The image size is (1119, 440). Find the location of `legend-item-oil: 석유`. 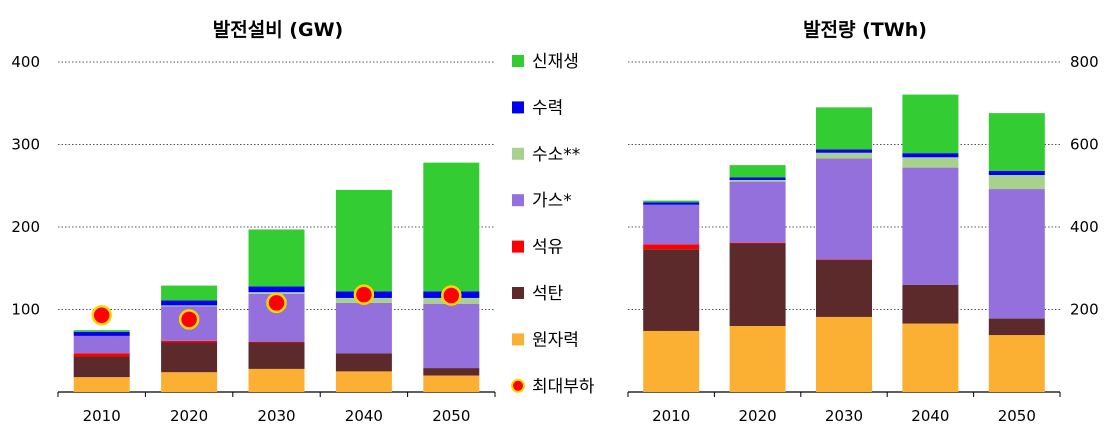

legend-item-oil: 석유 is located at coordinates (537, 248).